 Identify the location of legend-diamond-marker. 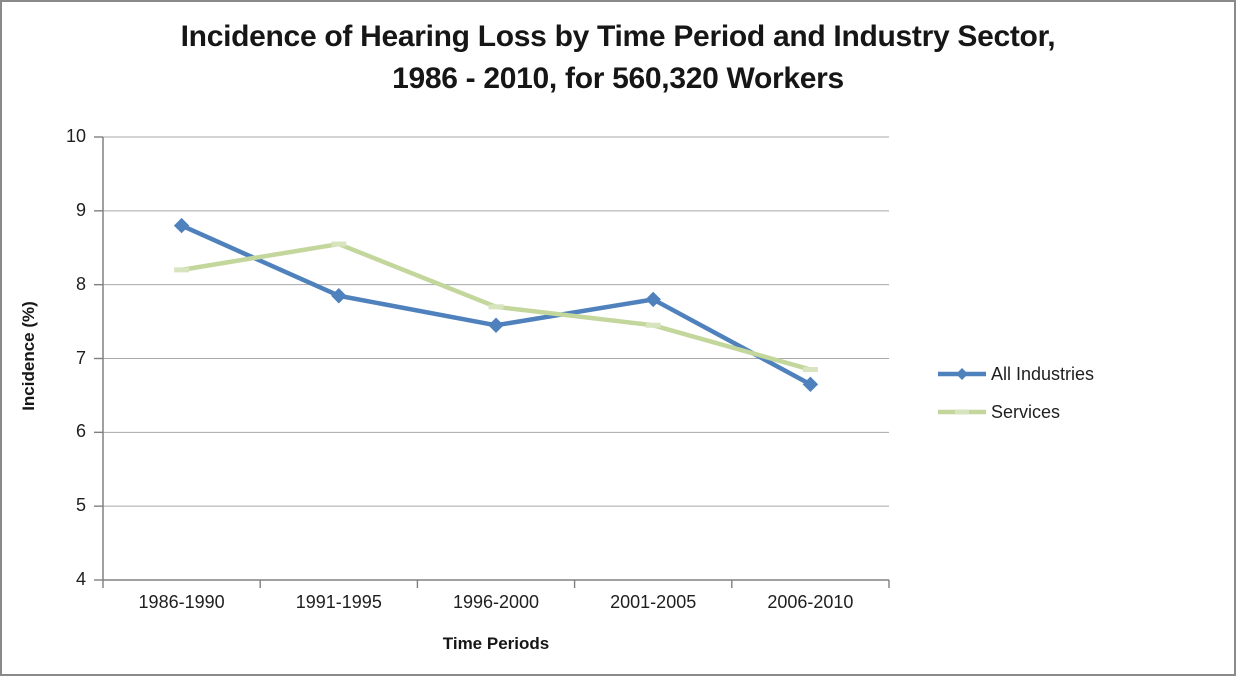
(962, 374).